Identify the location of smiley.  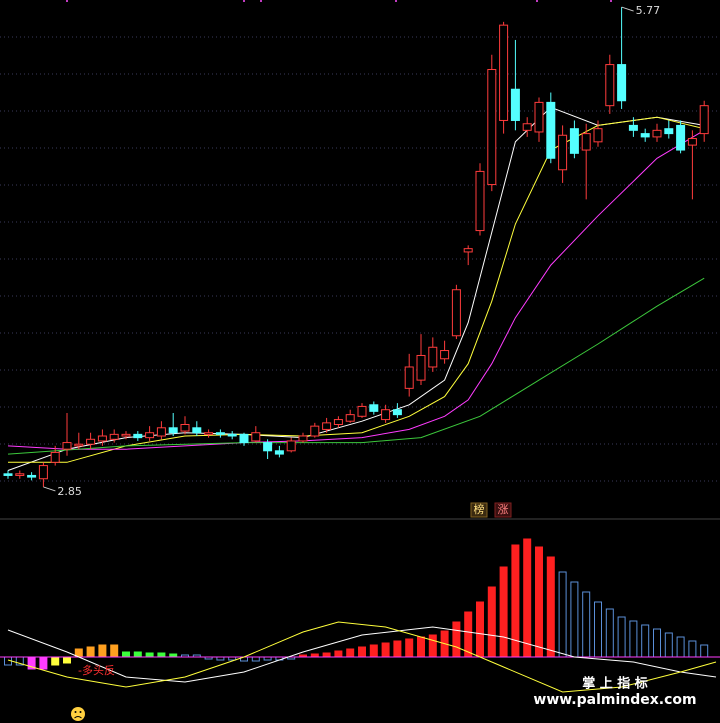
(78, 714).